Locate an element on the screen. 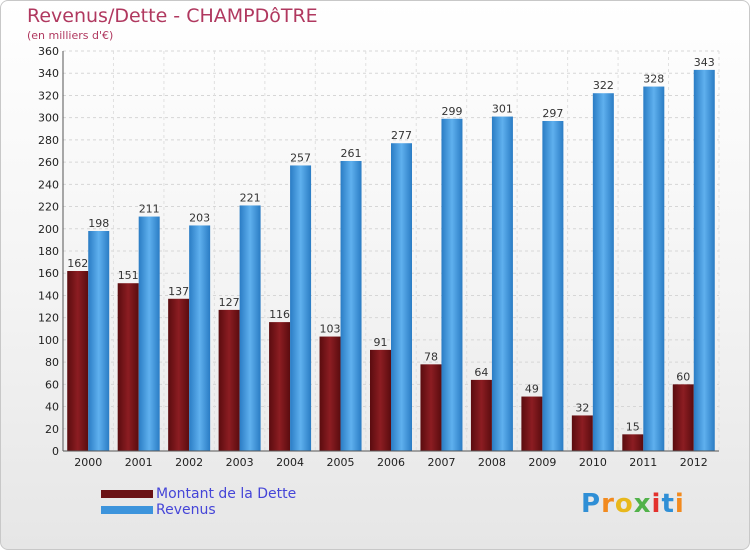 Image resolution: width=750 pixels, height=550 pixels. data-label-revenus: 221 is located at coordinates (250, 197).